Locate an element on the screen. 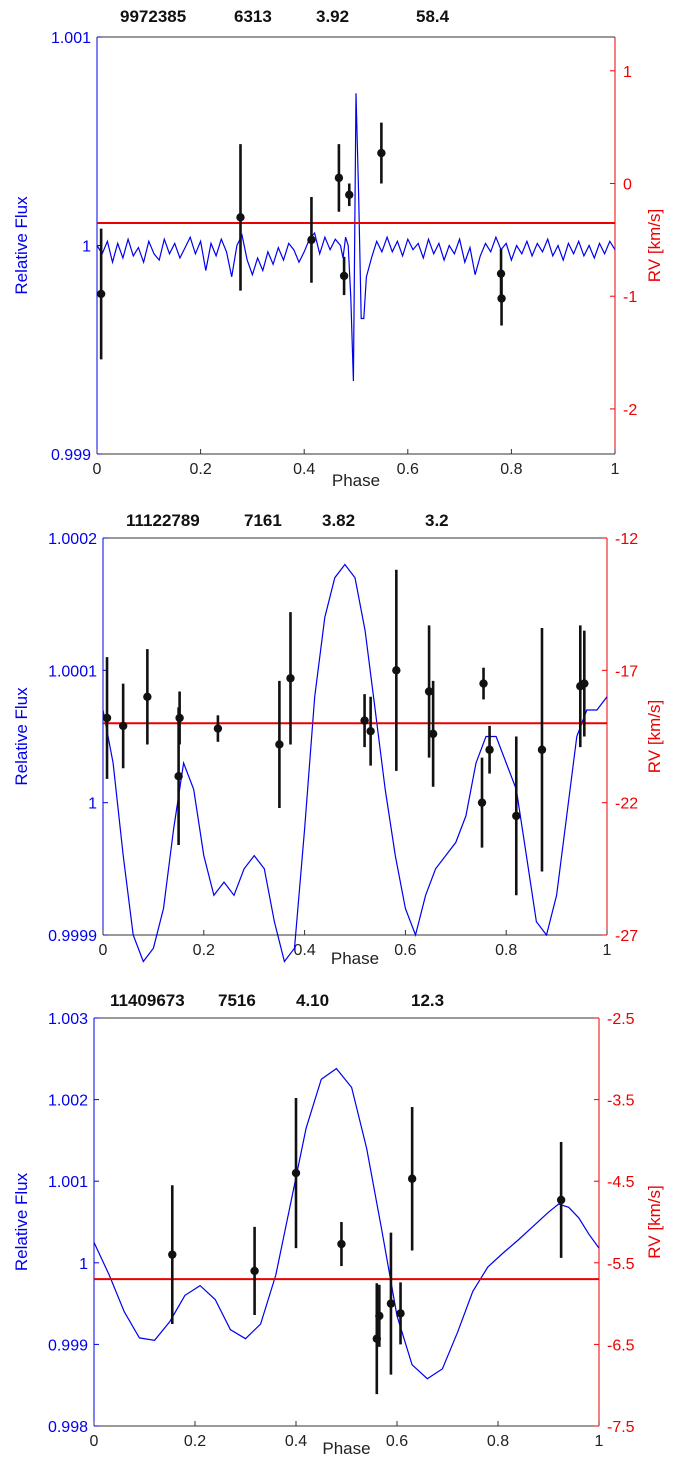 The width and height of the screenshot is (694, 1474). header-value: 7516 is located at coordinates (237, 1000).